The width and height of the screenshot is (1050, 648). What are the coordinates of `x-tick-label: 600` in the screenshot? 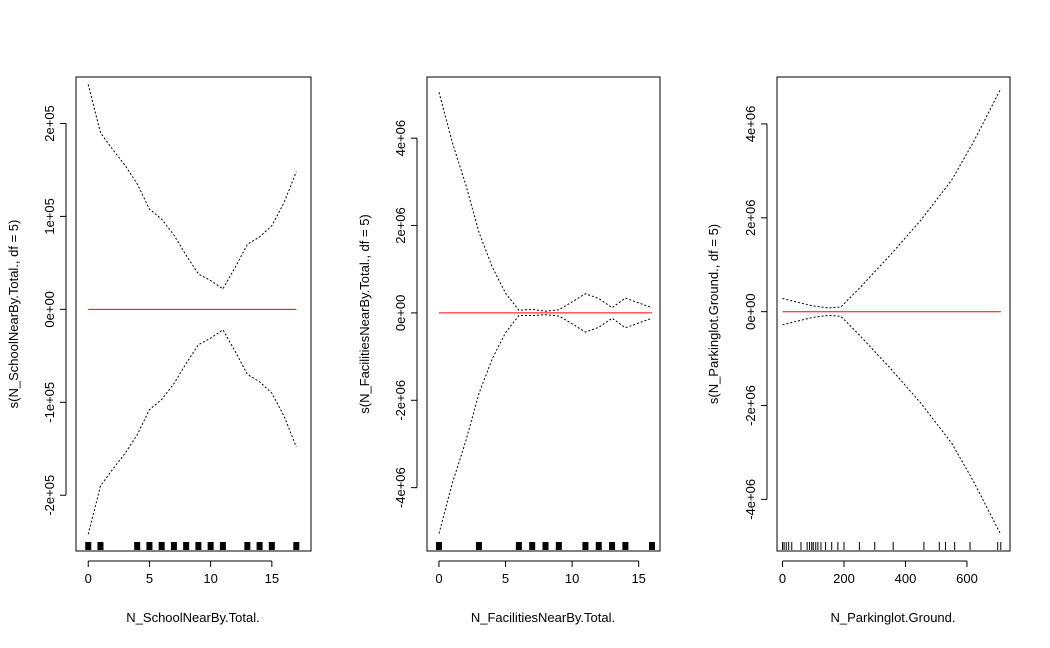 It's located at (967, 578).